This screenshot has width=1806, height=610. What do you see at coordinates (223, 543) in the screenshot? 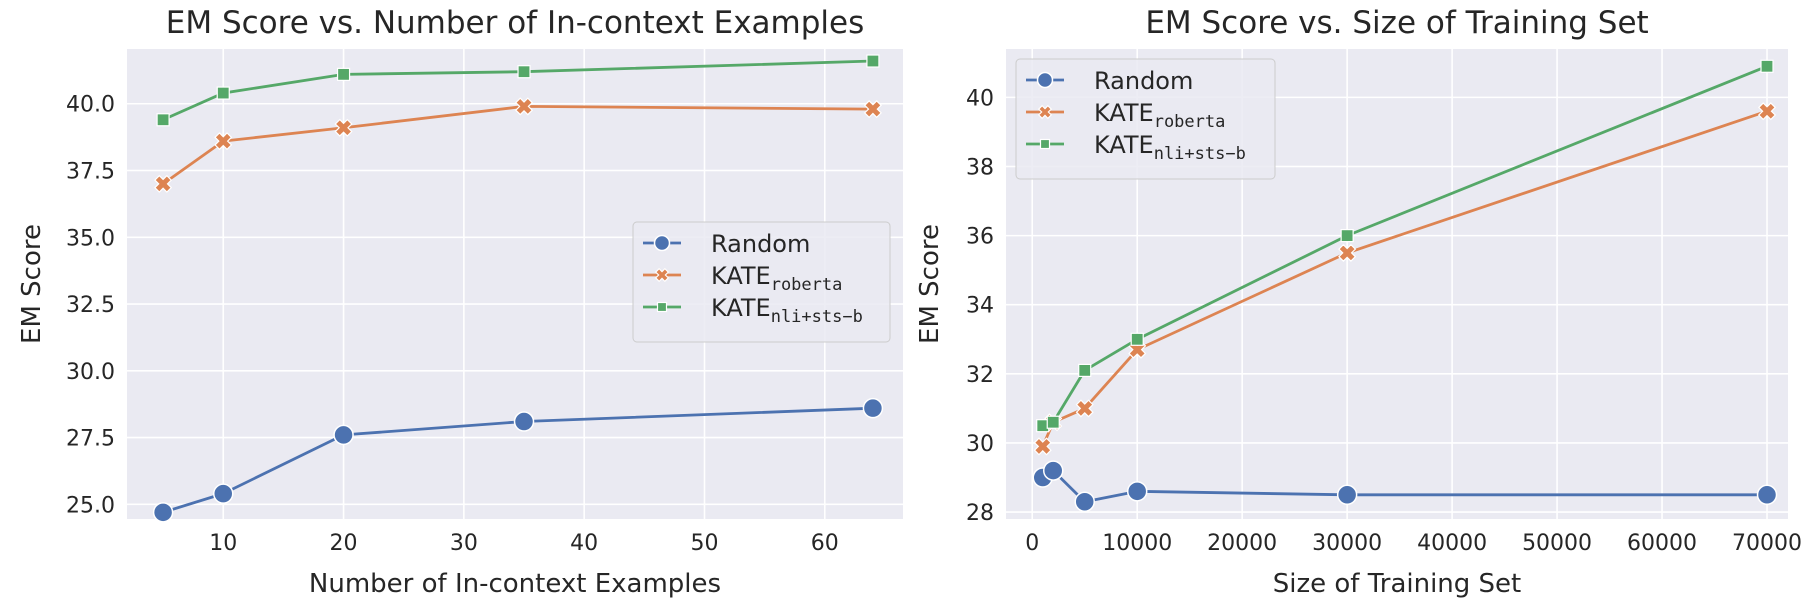
I see `x-tick-label: 10` at bounding box center [223, 543].